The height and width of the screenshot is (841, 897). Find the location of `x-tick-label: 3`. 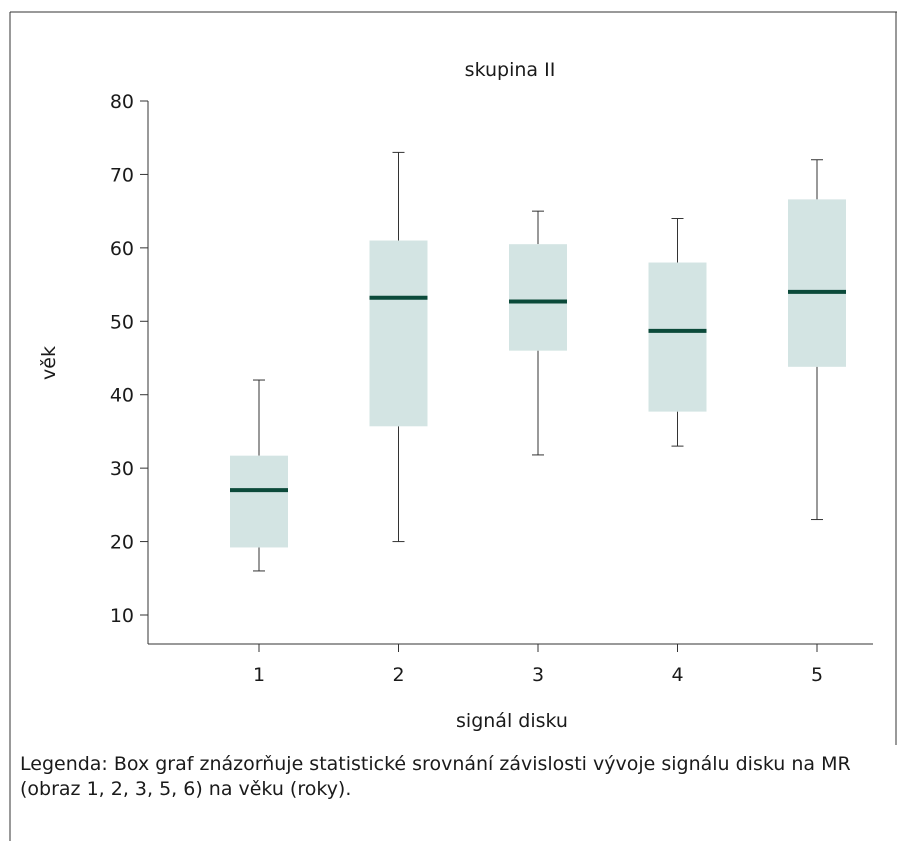

x-tick-label: 3 is located at coordinates (538, 675).